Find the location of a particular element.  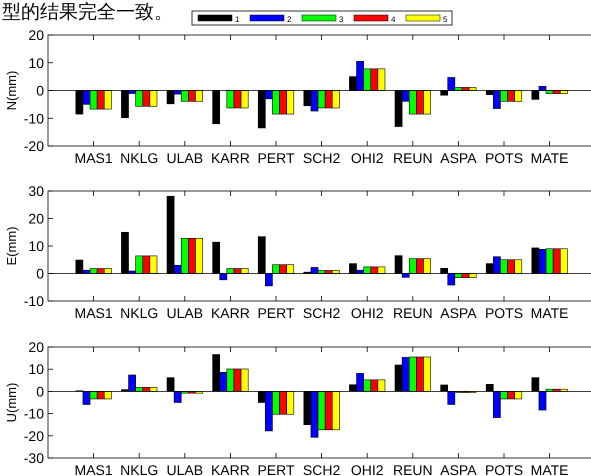

y-tick-label: -30 is located at coordinates (34, 458).